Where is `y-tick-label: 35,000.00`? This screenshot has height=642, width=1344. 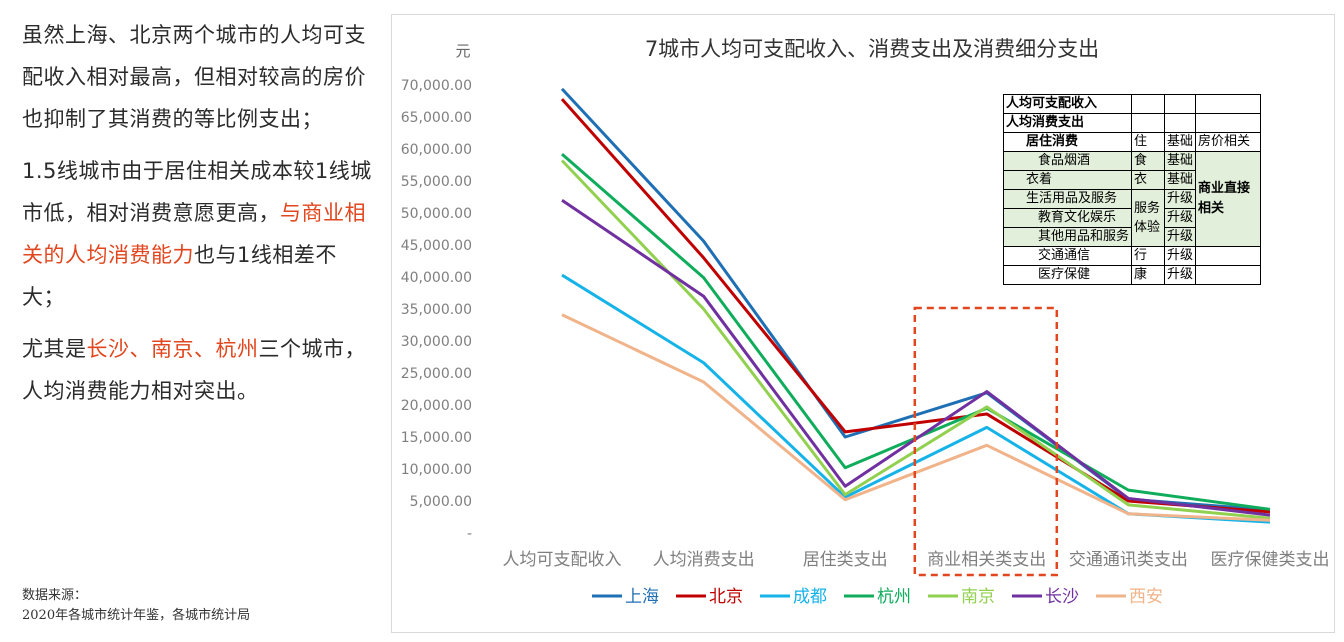 y-tick-label: 35,000.00 is located at coordinates (436, 310).